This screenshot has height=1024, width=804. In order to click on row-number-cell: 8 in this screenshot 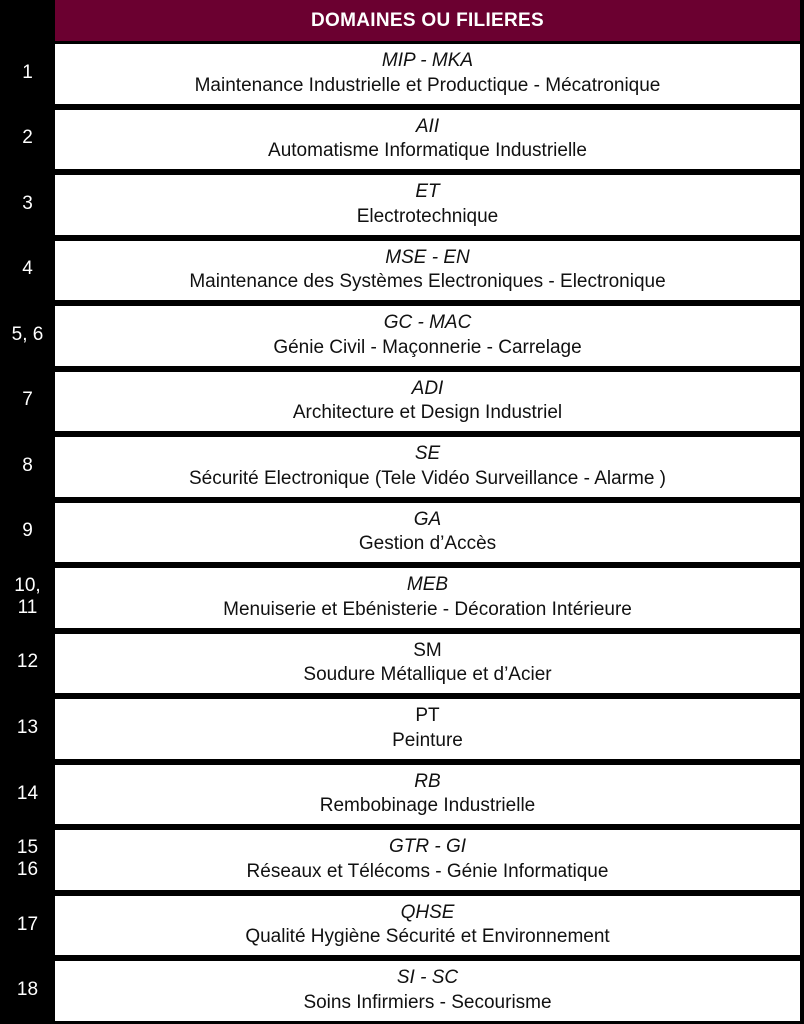, I will do `click(27, 467)`.